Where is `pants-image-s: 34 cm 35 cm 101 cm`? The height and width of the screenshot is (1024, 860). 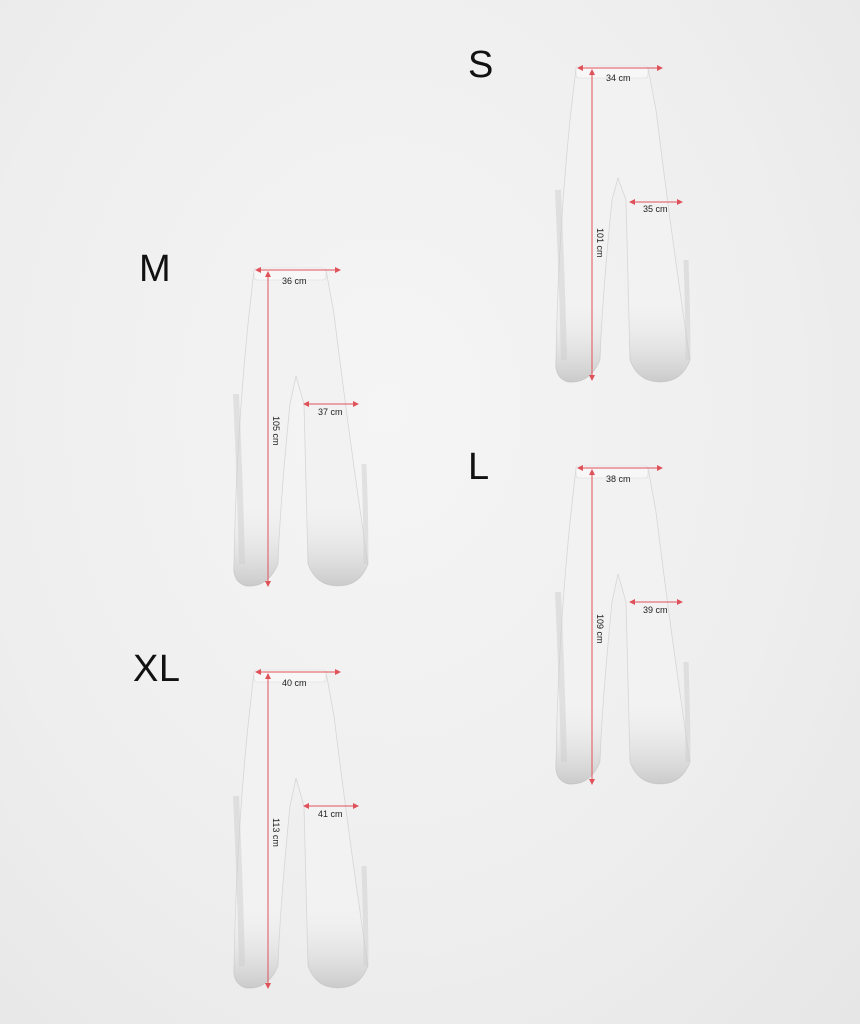 pants-image-s: 34 cm 35 cm 101 cm is located at coordinates (623, 224).